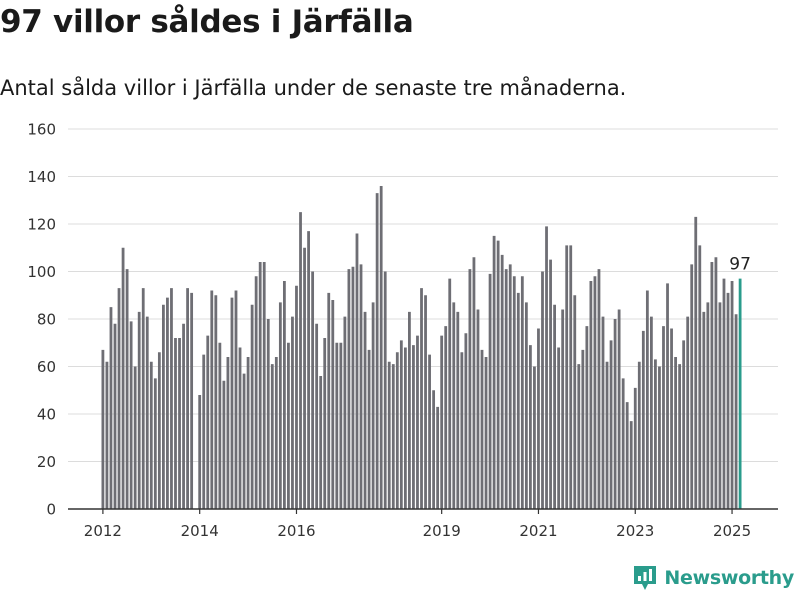 This screenshot has width=800, height=600. I want to click on x-tick-label: 2021, so click(538, 531).